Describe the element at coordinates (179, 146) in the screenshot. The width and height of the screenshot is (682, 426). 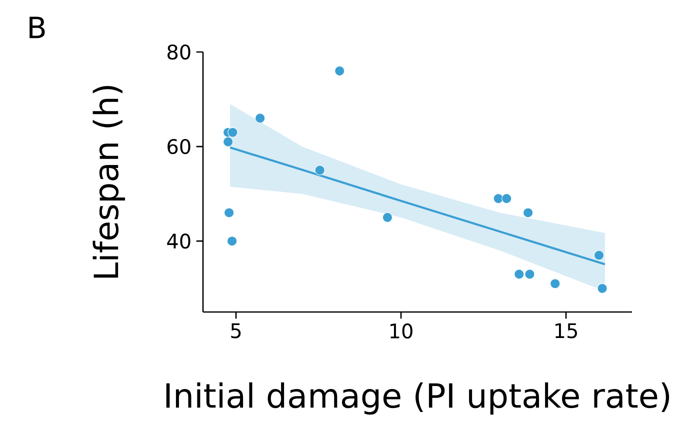
I see `y-tick-label: 60` at that location.